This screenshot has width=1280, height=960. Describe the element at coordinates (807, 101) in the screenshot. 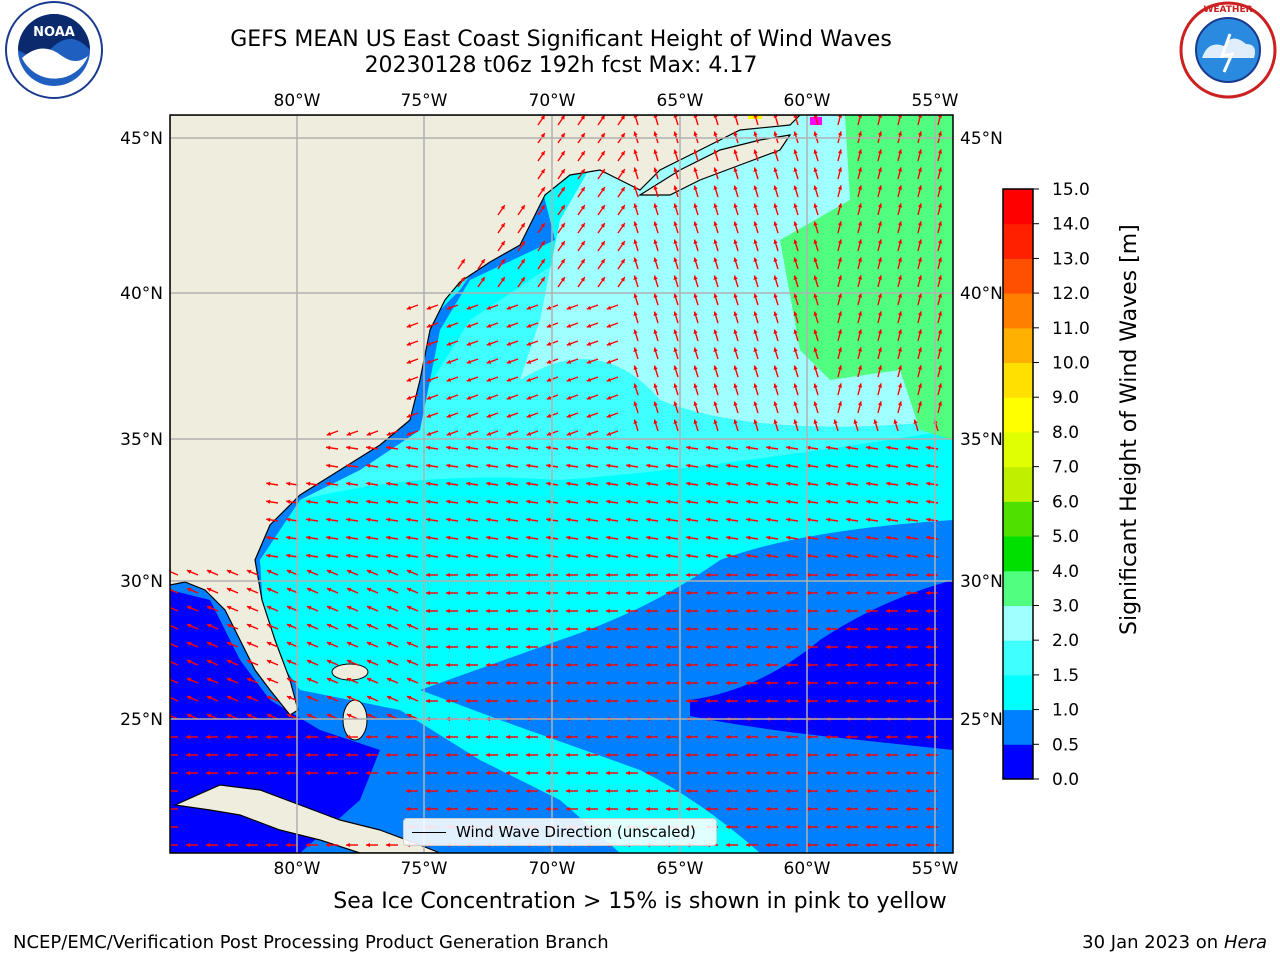

I see `lon-label-top: 60°W` at that location.